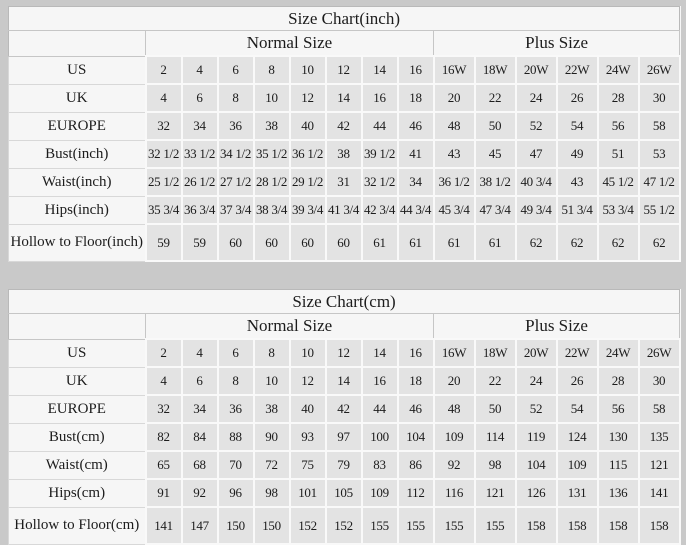  I want to click on size-cell: 32 1/2, so click(163, 154).